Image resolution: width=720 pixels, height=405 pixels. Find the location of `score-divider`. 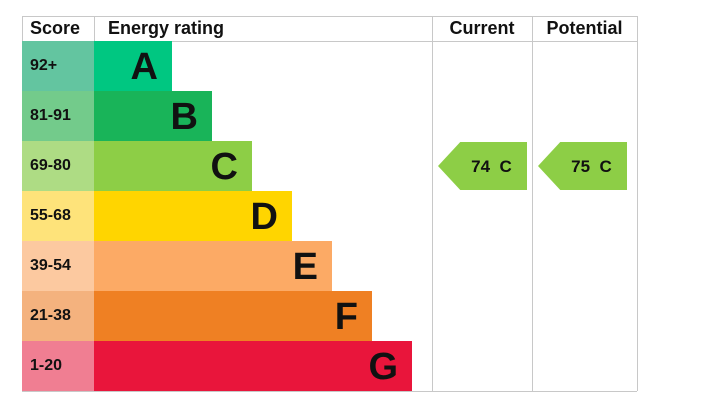

score-divider is located at coordinates (94, 28).